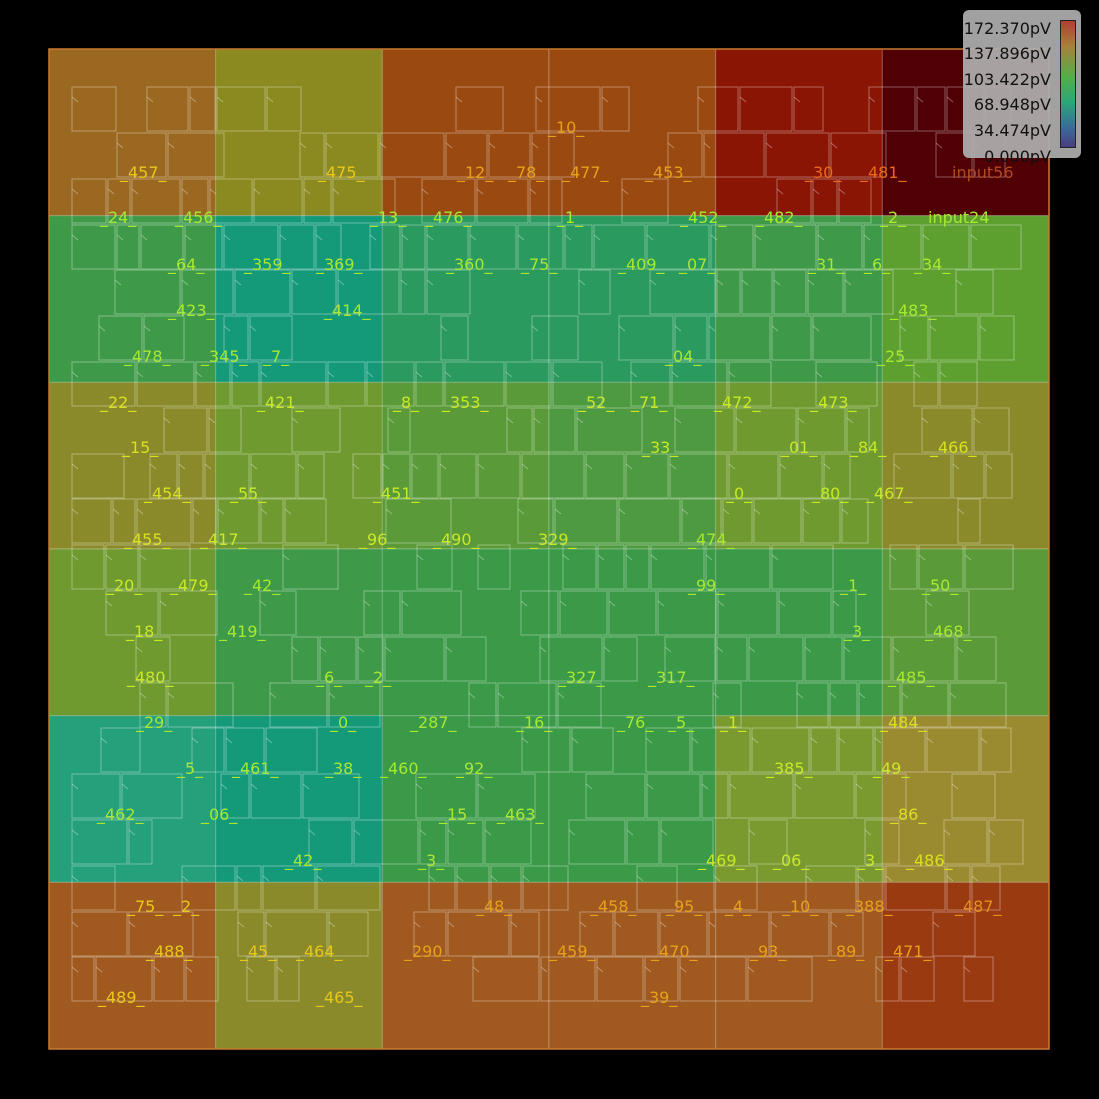 This screenshot has width=1099, height=1099. Describe the element at coordinates (948, 632) in the screenshot. I see `instance-label: _468_` at that location.